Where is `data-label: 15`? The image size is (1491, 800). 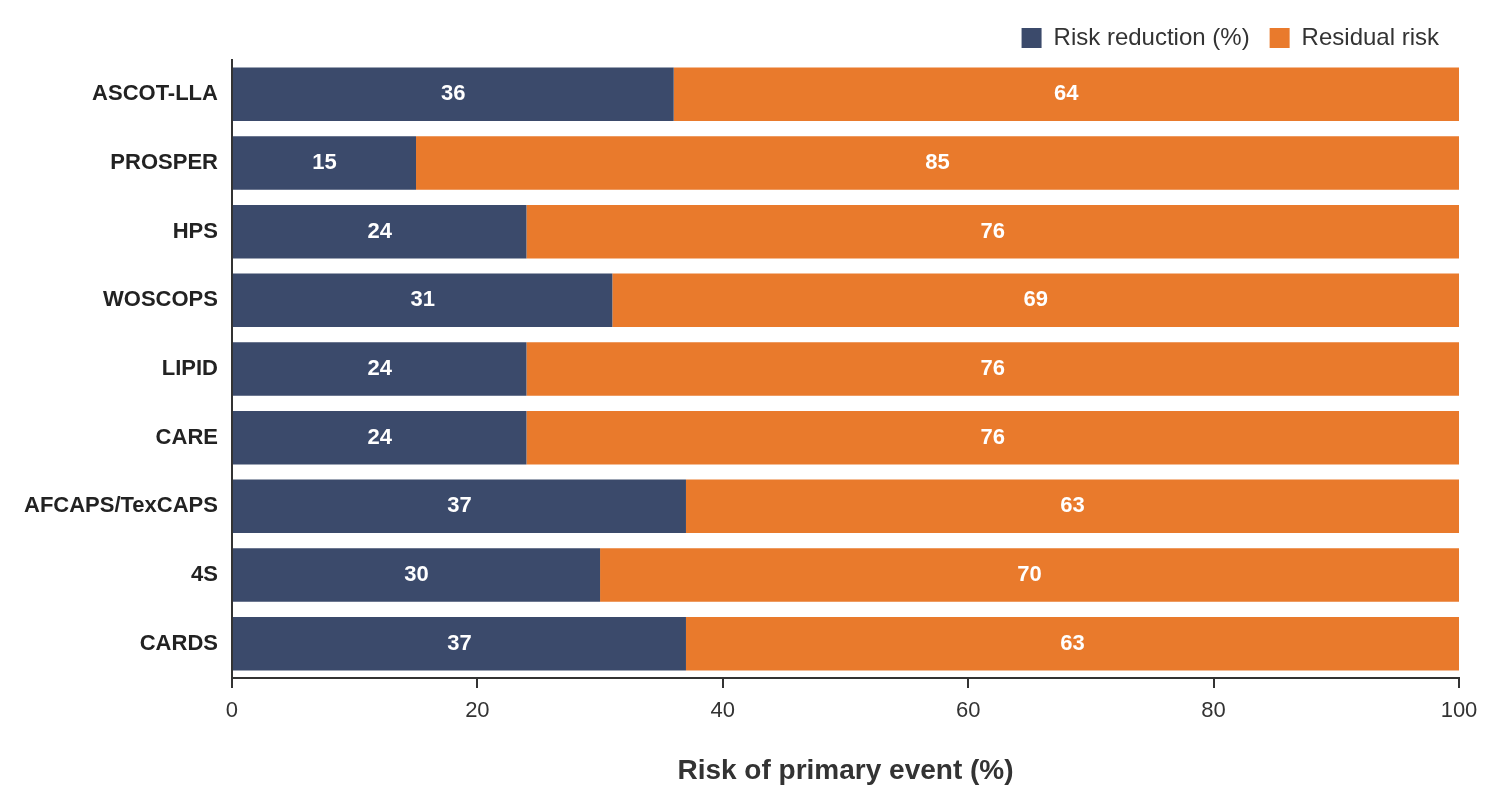 data-label: 15 is located at coordinates (324, 162).